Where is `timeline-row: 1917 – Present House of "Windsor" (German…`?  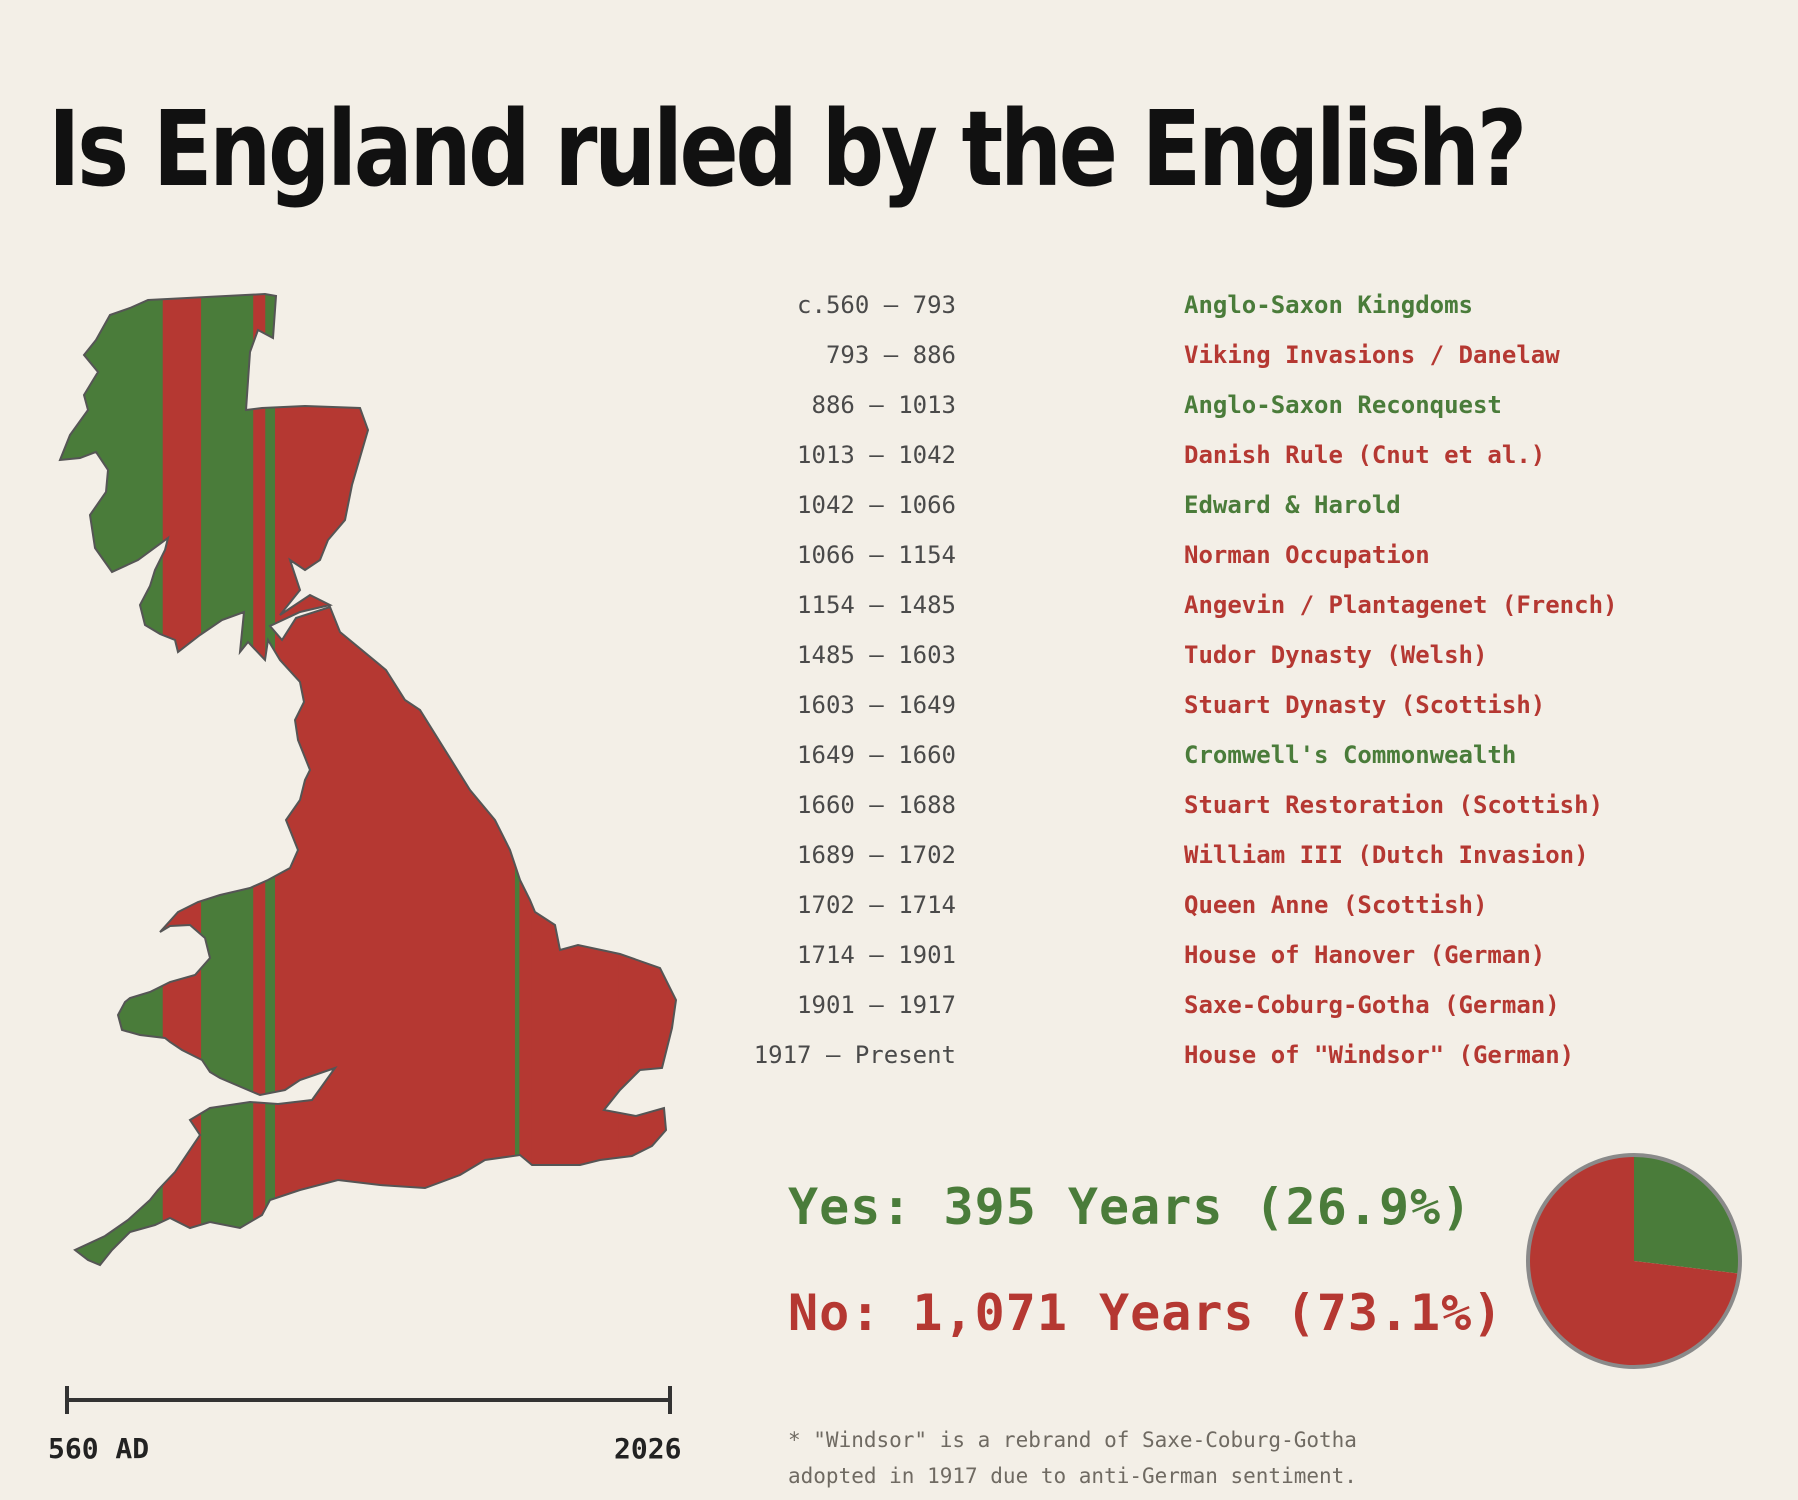 timeline-row: 1917 – Present House of "Windsor" (German… is located at coordinates (1262, 1059).